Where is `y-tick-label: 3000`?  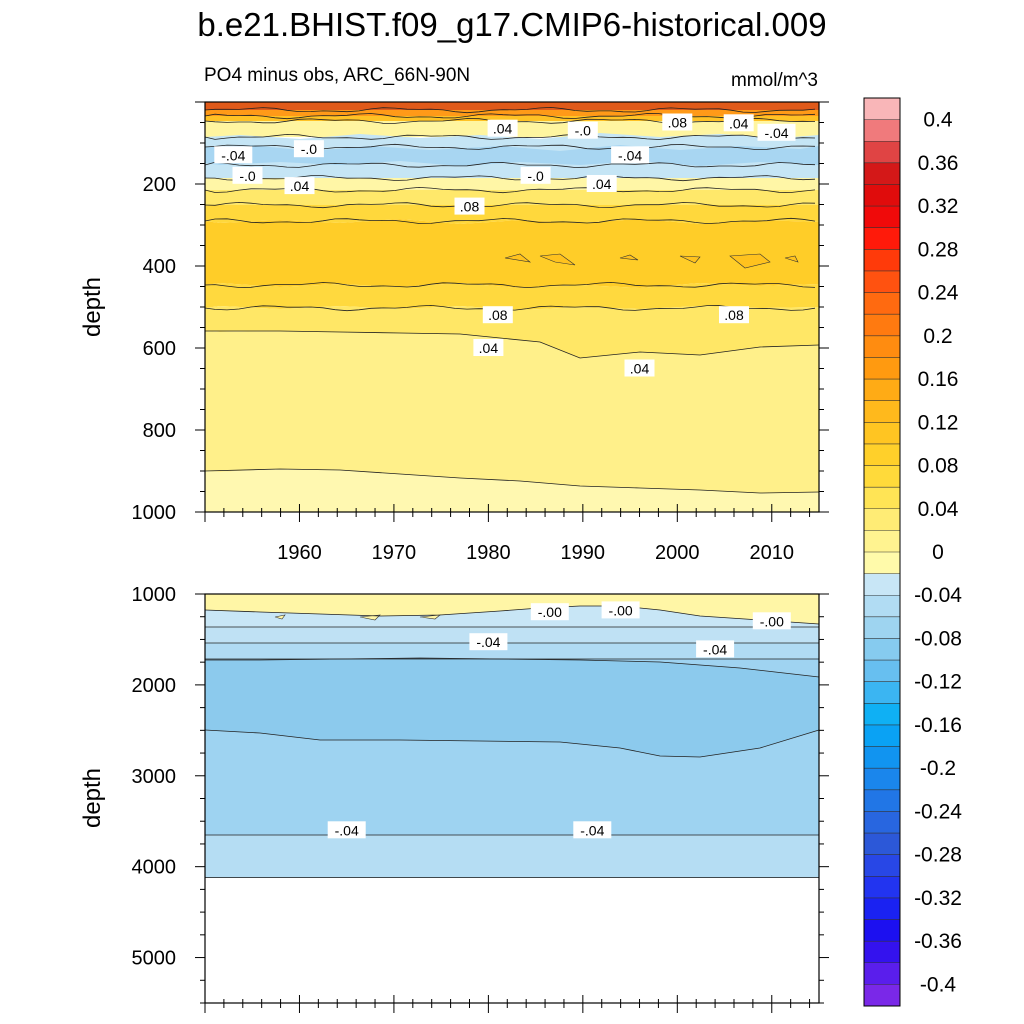
y-tick-label: 3000 is located at coordinates (154, 777).